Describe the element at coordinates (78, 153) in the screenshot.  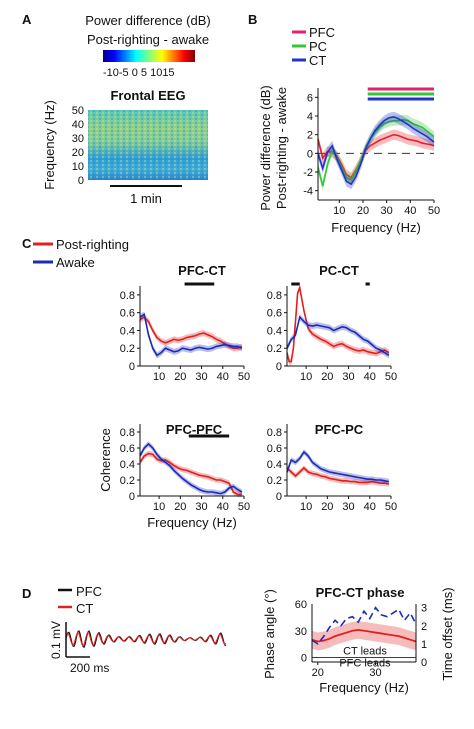
I see `heatmap-y-tick: 20` at that location.